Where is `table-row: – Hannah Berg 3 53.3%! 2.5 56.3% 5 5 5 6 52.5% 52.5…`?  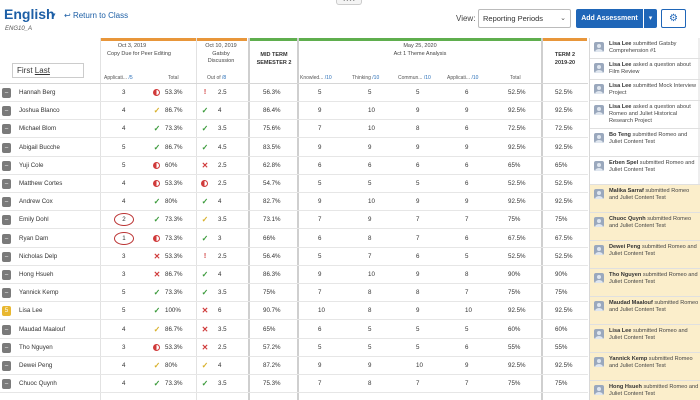
table-row: – Hannah Berg 3 53.3%! 2.5 56.3% 5 5 5 6 52.5% 52.5… is located at coordinates (294, 93).